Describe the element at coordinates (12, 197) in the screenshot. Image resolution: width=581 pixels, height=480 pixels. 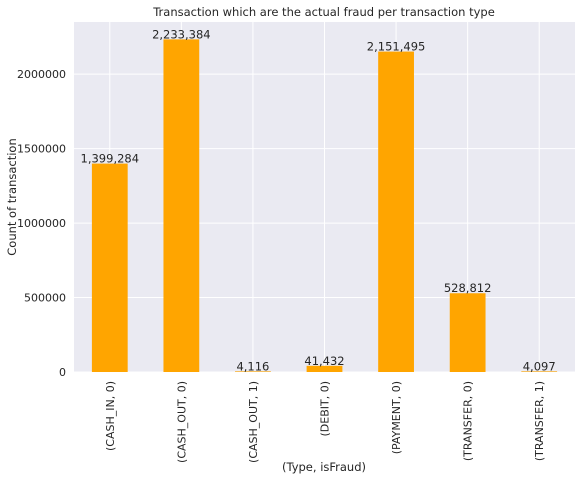
I see `y-axis-label: Count of transaction` at that location.